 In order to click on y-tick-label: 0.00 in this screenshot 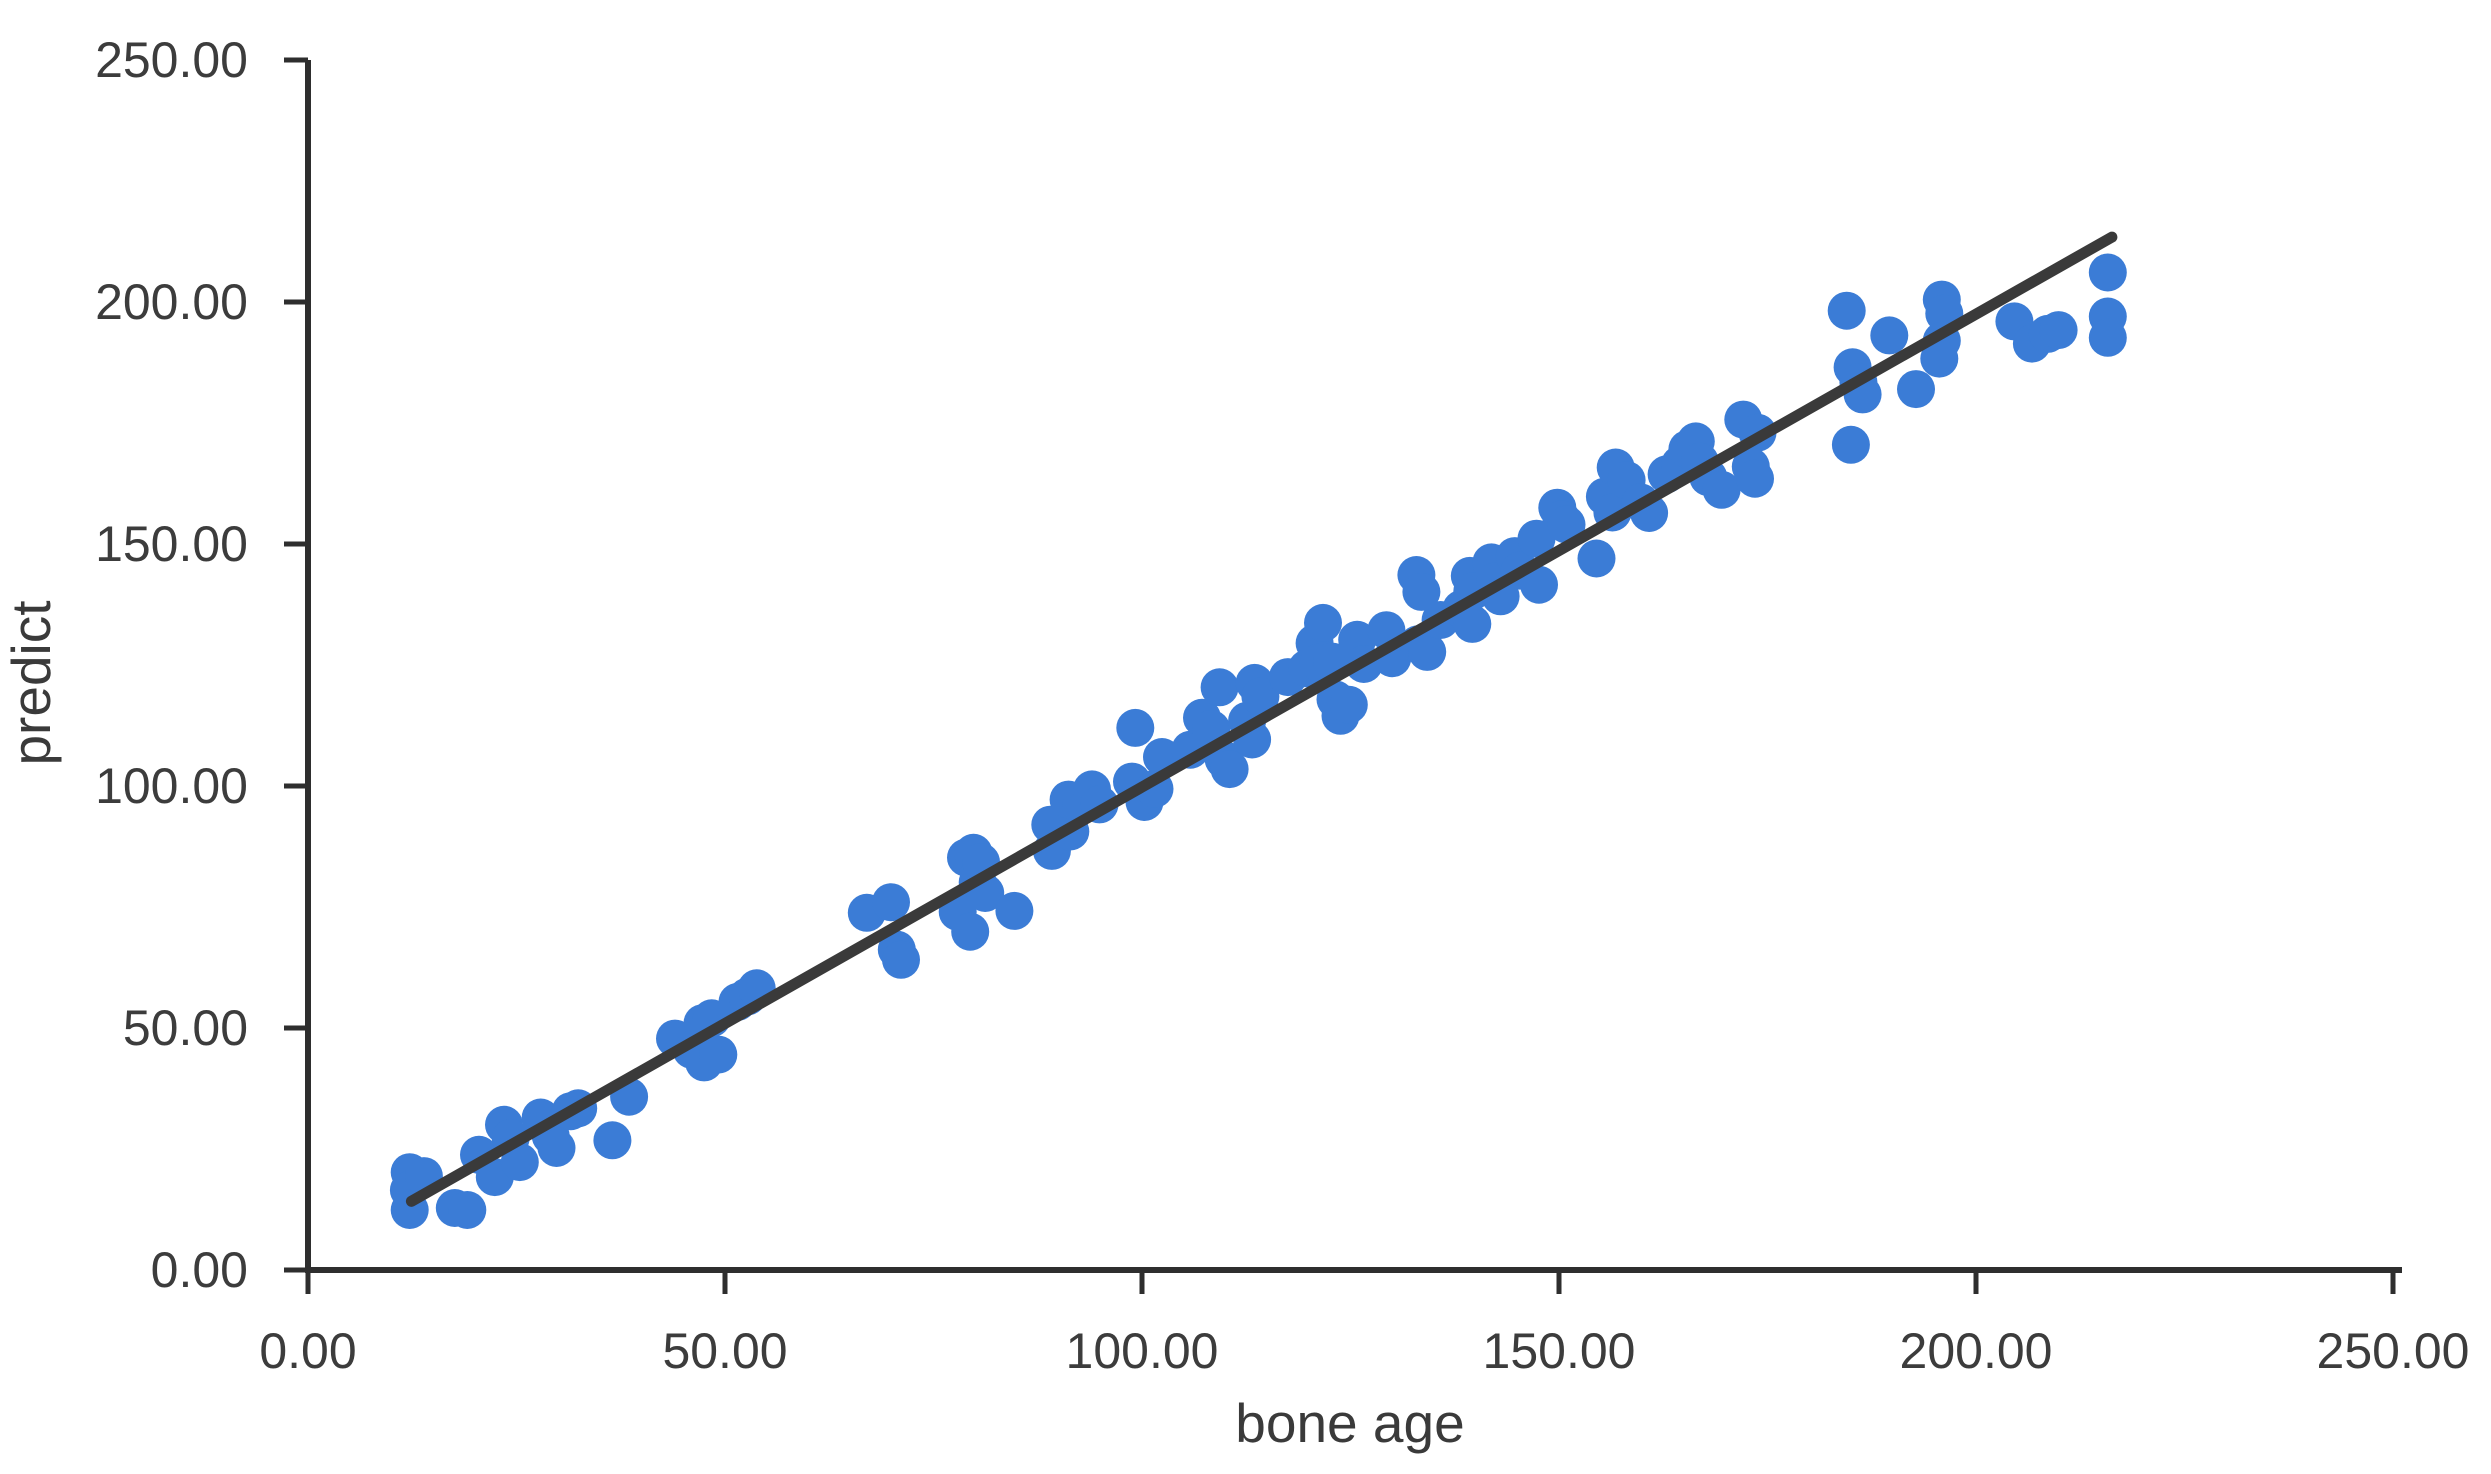, I will do `click(199, 1270)`.